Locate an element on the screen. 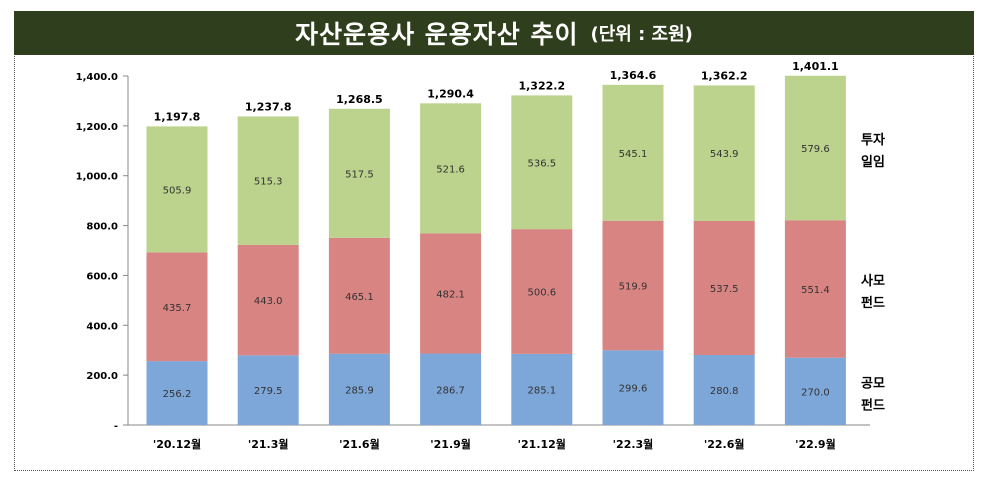  segment-value-label: 521.6 is located at coordinates (450, 169).